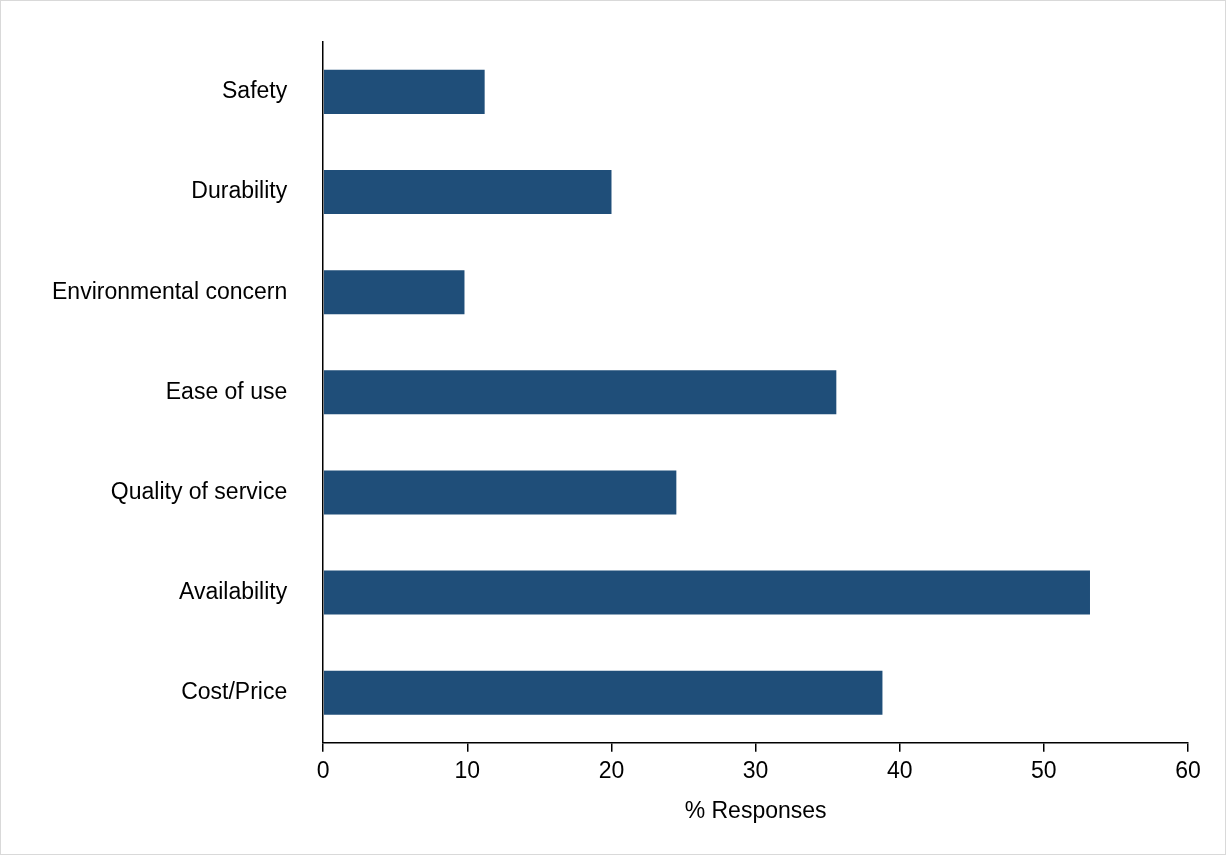 This screenshot has width=1226, height=855. I want to click on x-tick-label: 20, so click(611, 769).